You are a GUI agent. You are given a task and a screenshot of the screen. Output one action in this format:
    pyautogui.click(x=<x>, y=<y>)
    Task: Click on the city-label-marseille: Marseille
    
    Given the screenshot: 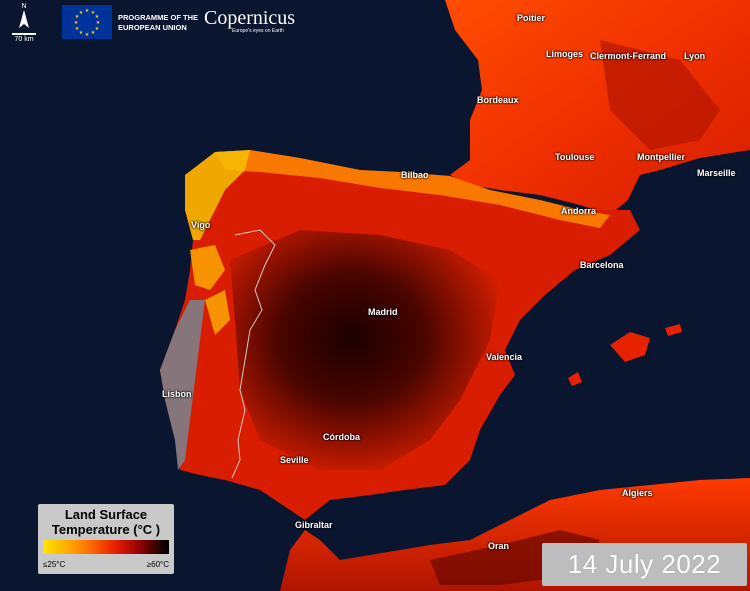 What is the action you would take?
    pyautogui.click(x=716, y=173)
    